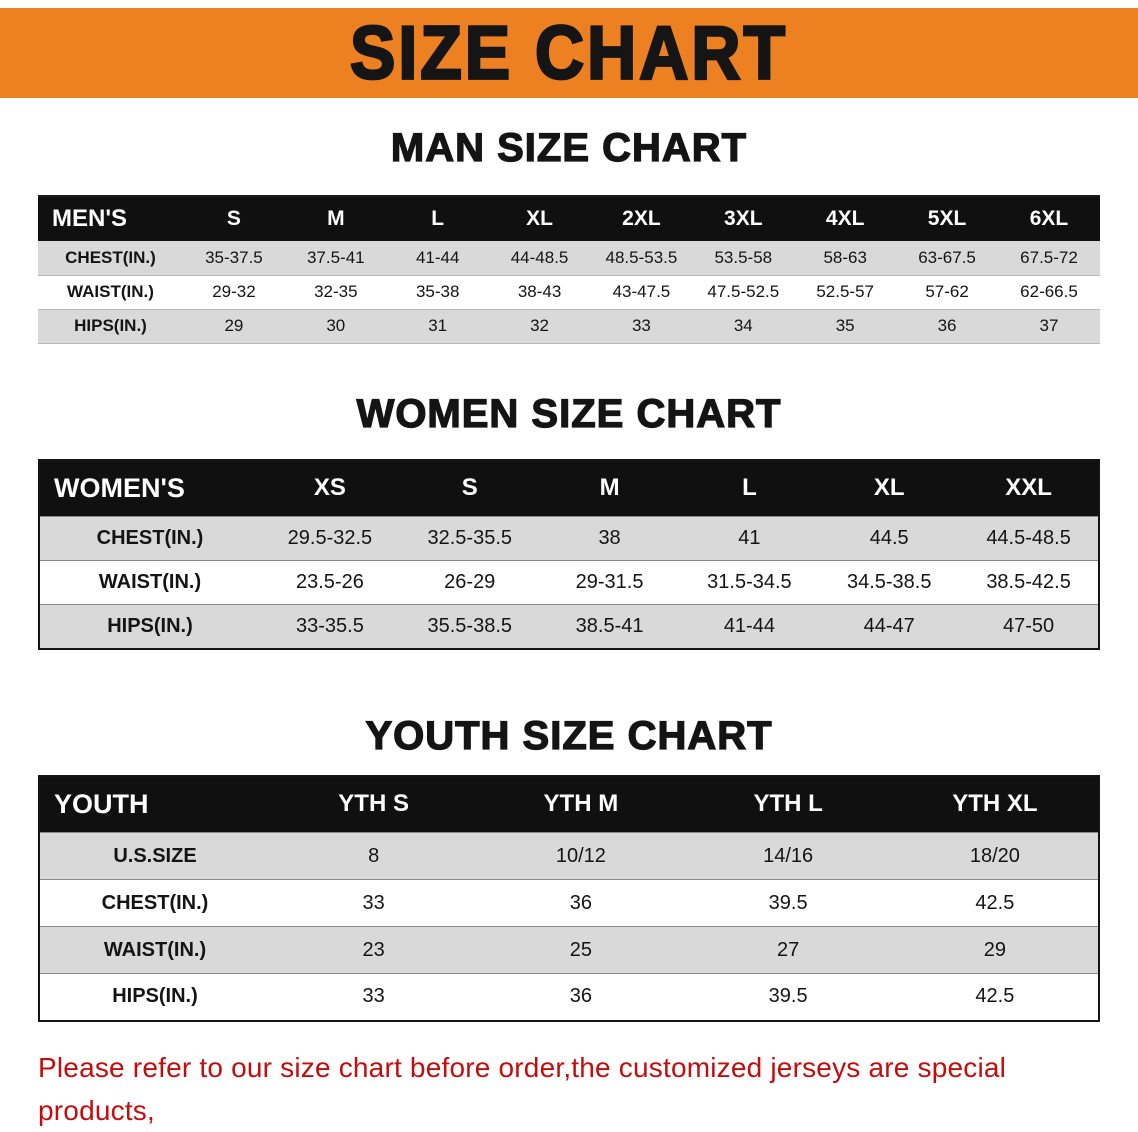 This screenshot has height=1132, width=1138. Describe the element at coordinates (569, 326) in the screenshot. I see `table-row: HIPS(IN.) 29 30 31 32 33 34 35 36 37` at that location.